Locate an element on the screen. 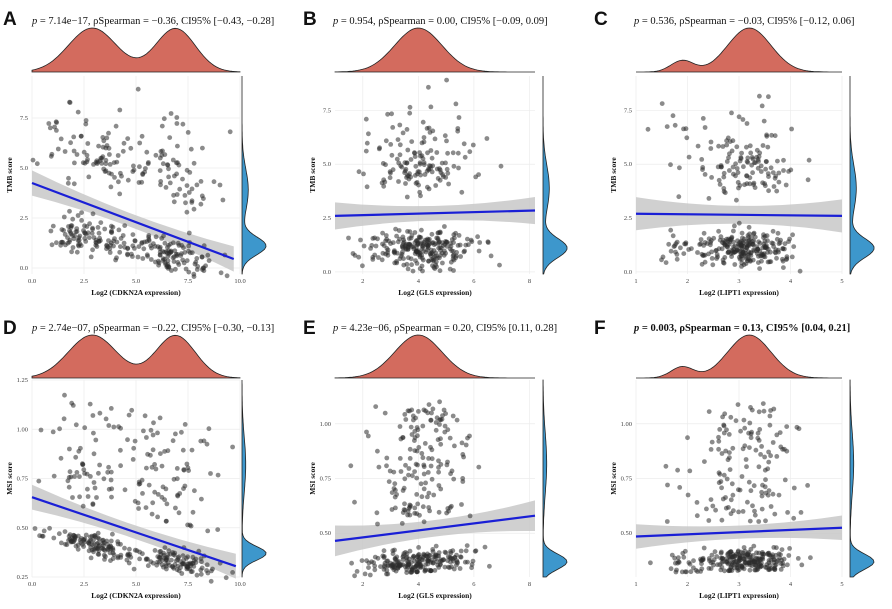 The height and width of the screenshot is (609, 892). regression-line is located at coordinates (739, 532).